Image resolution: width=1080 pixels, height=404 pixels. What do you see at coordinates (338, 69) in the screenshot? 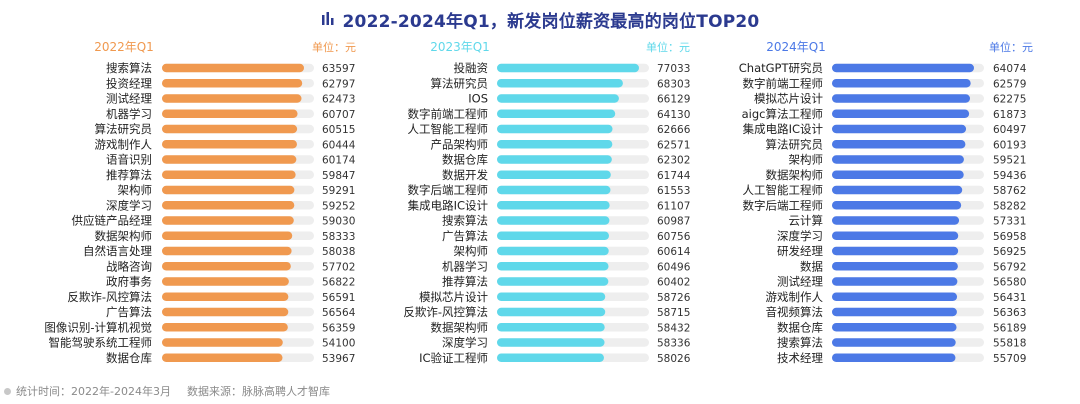
I see `value-label: 63597` at bounding box center [338, 69].